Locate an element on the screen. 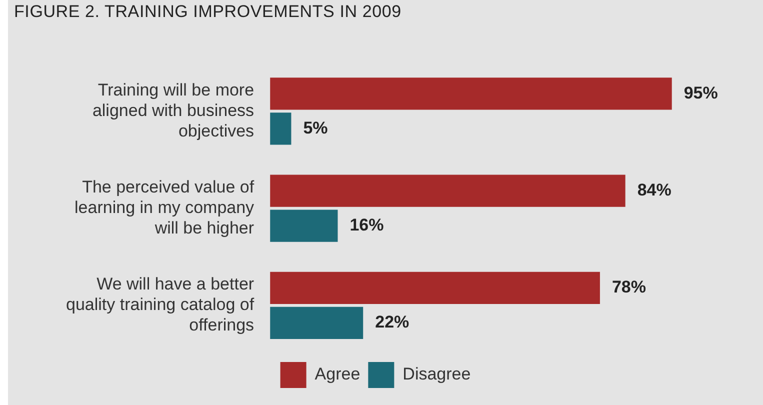 The image size is (763, 405). y-tick-label: We will have a better quality training catalog of offerings is located at coordinates (160, 304).